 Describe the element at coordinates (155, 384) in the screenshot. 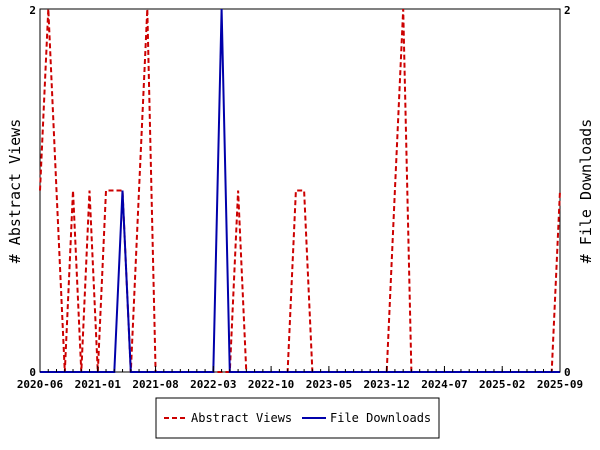

I see `x-tick-label: 2021-08` at that location.